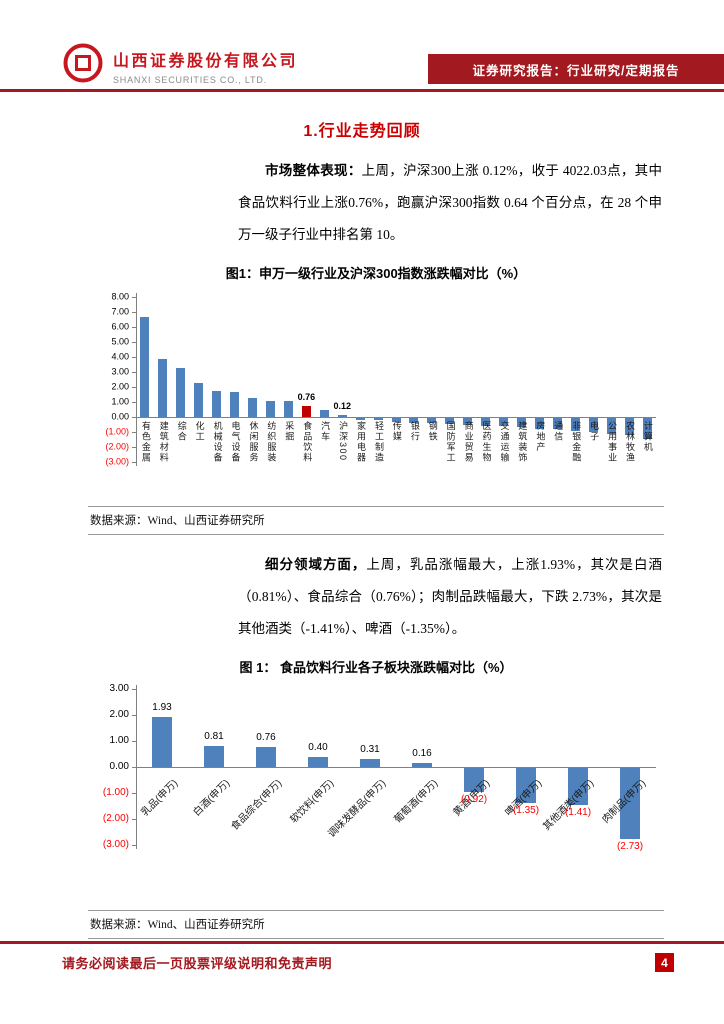 This screenshot has width=724, height=1024. I want to click on category-label: 食品综合(申万), so click(257, 805).